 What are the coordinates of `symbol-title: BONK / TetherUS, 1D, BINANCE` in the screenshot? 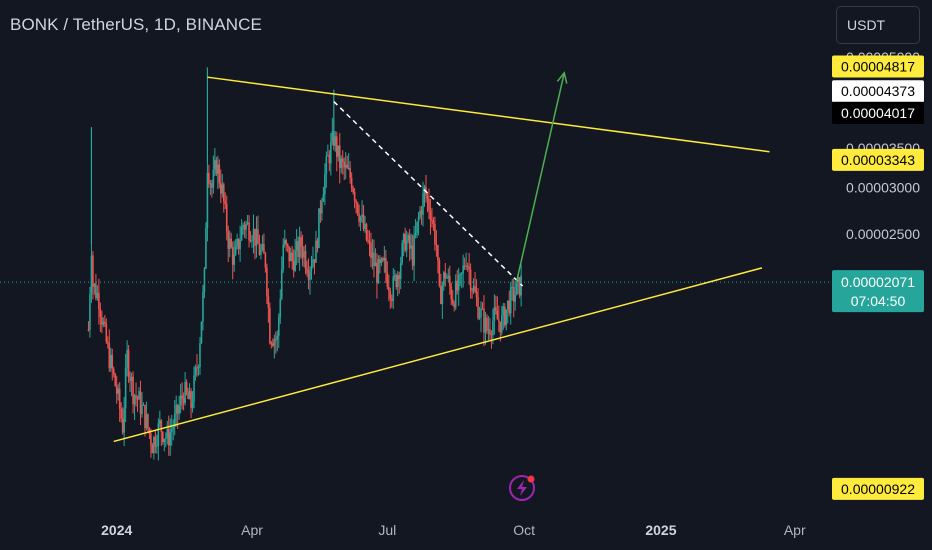 It's located at (136, 24).